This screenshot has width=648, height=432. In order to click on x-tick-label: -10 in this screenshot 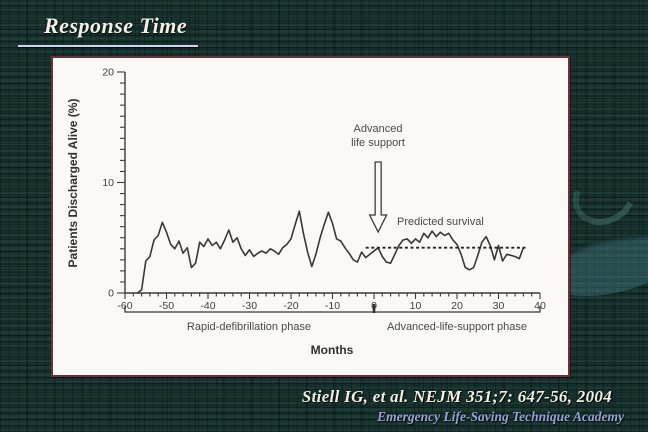, I will do `click(332, 306)`.